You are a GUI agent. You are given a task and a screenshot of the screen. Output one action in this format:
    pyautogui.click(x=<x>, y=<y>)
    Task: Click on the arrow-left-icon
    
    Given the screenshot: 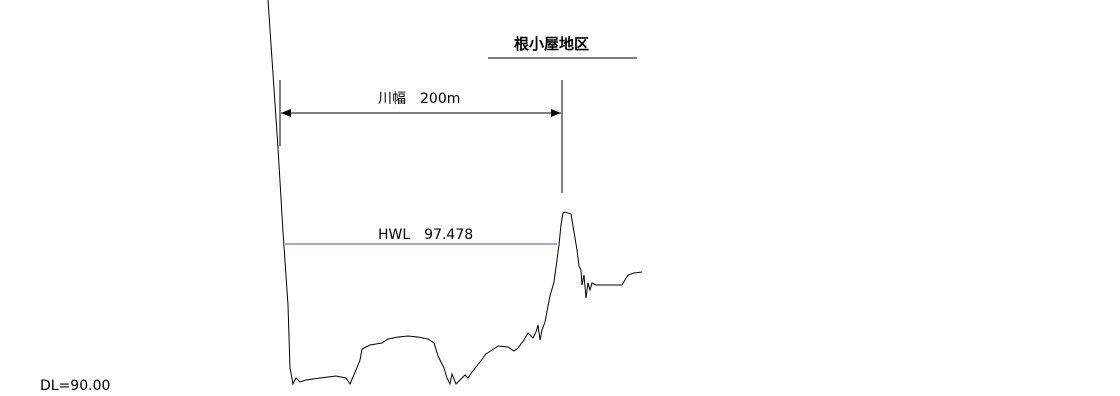 What is the action you would take?
    pyautogui.click(x=286, y=113)
    